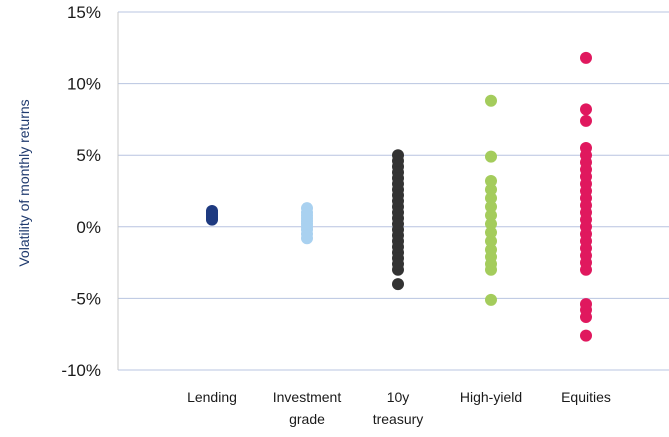 The height and width of the screenshot is (437, 669). Describe the element at coordinates (88, 155) in the screenshot. I see `y-tick-label: 5%` at that location.